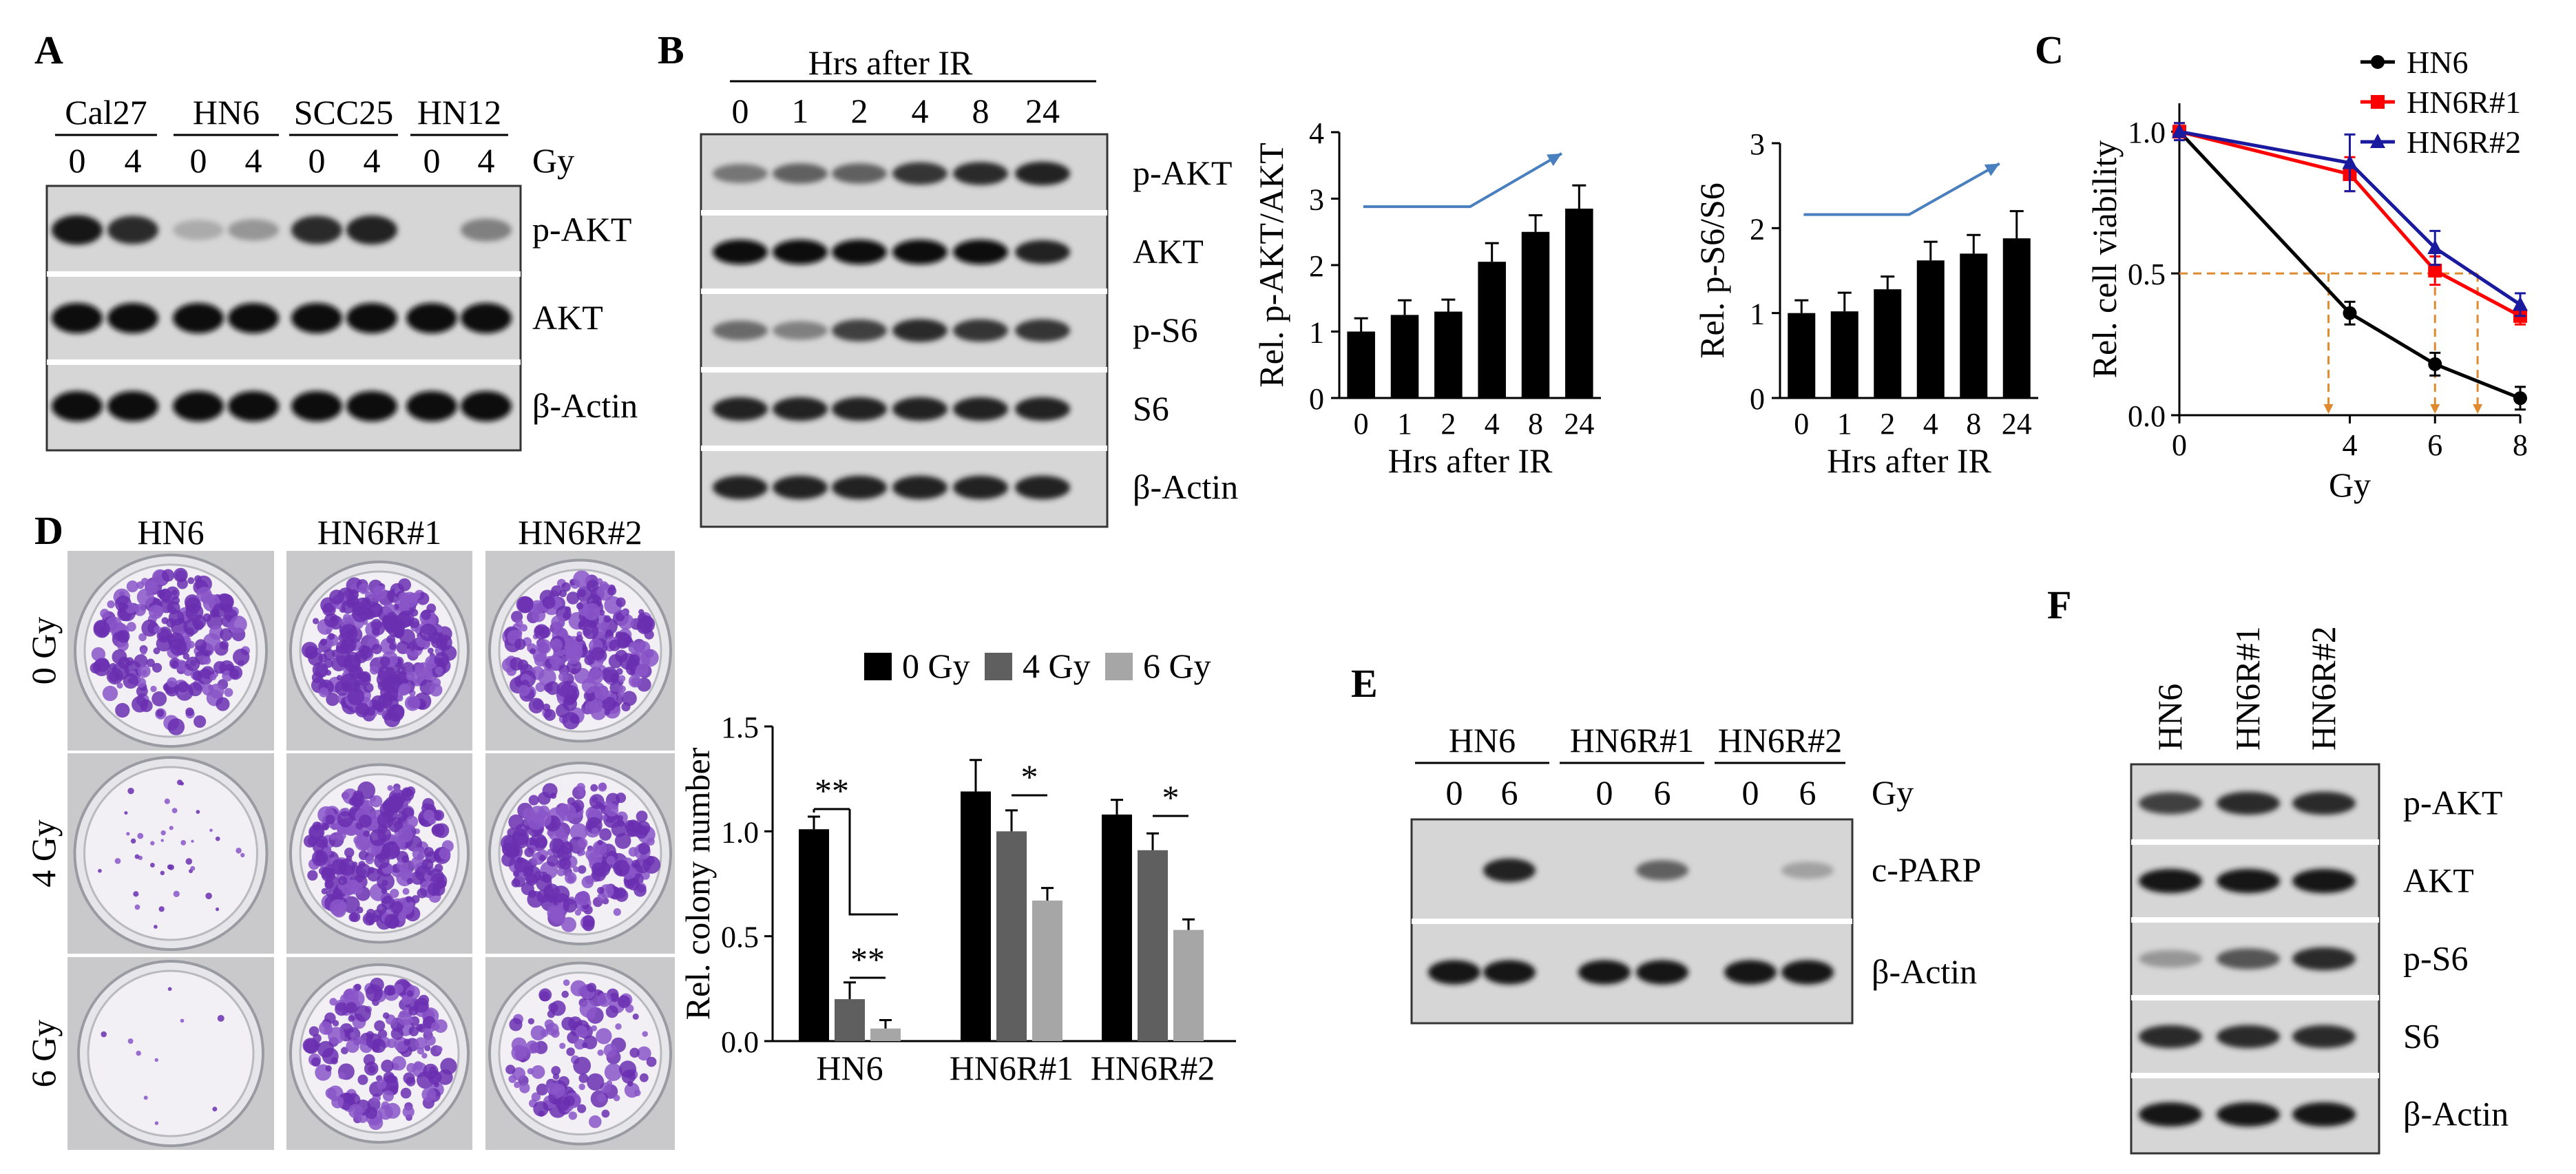 This screenshot has width=2576, height=1174. What do you see at coordinates (2104, 259) in the screenshot?
I see `y-axis-title: Rel. cell viability` at bounding box center [2104, 259].